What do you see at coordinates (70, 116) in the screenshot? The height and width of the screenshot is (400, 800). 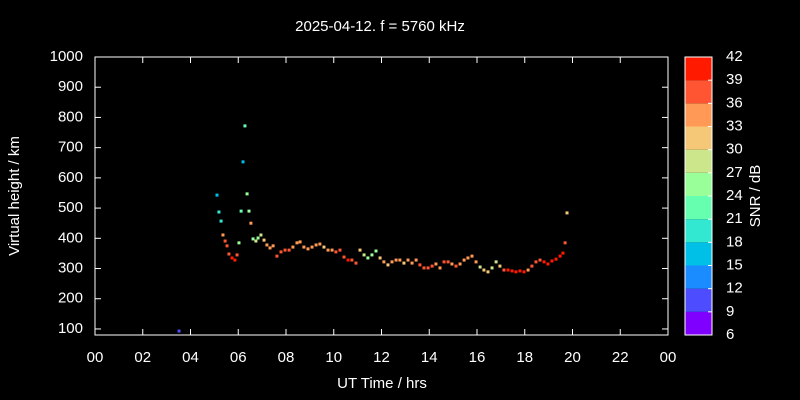 I see `y-tick-label: 800` at bounding box center [70, 116].